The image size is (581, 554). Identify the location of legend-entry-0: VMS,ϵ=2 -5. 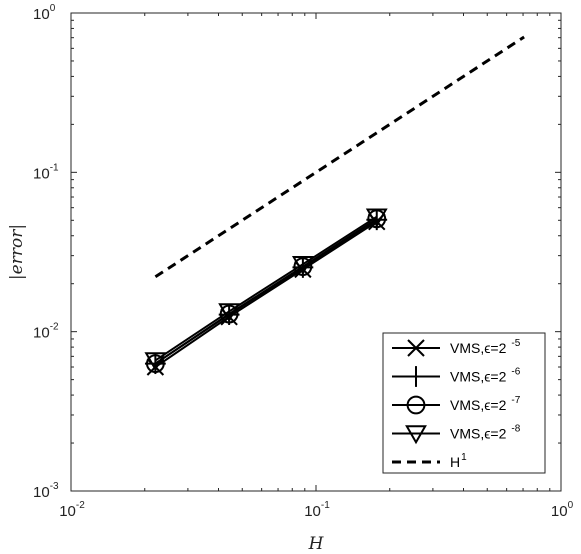
(456, 347).